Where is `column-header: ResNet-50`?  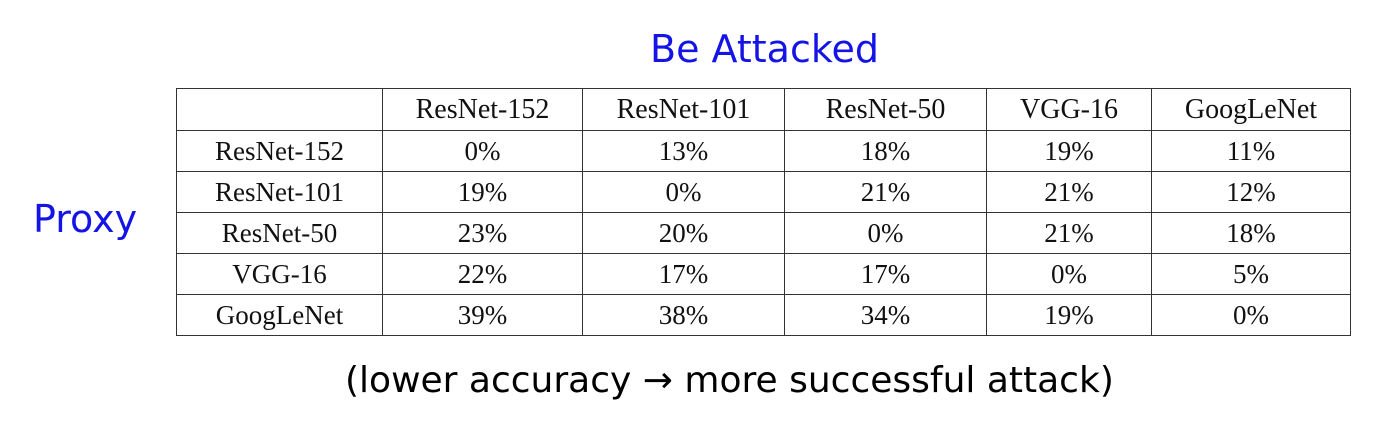
column-header: ResNet-50 is located at coordinates (885, 109).